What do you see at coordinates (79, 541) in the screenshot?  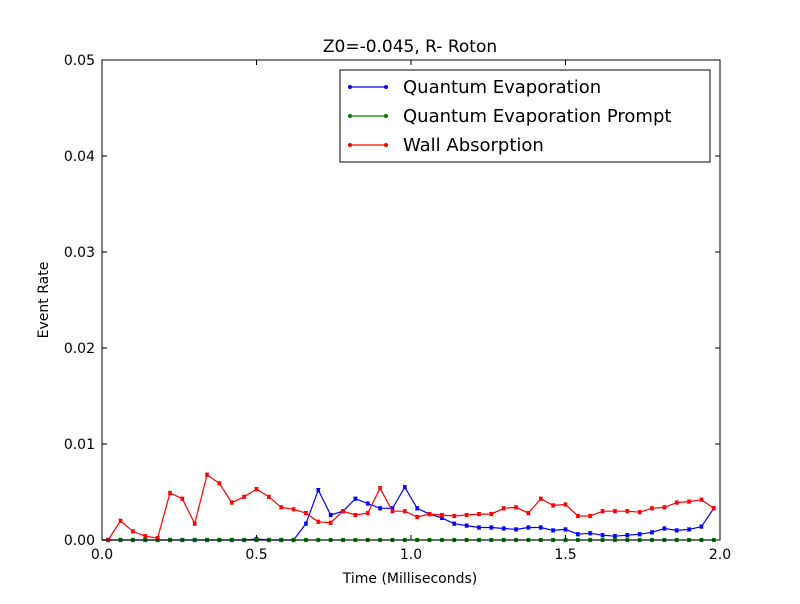 I see `y-tick-label: 0.00` at bounding box center [79, 541].